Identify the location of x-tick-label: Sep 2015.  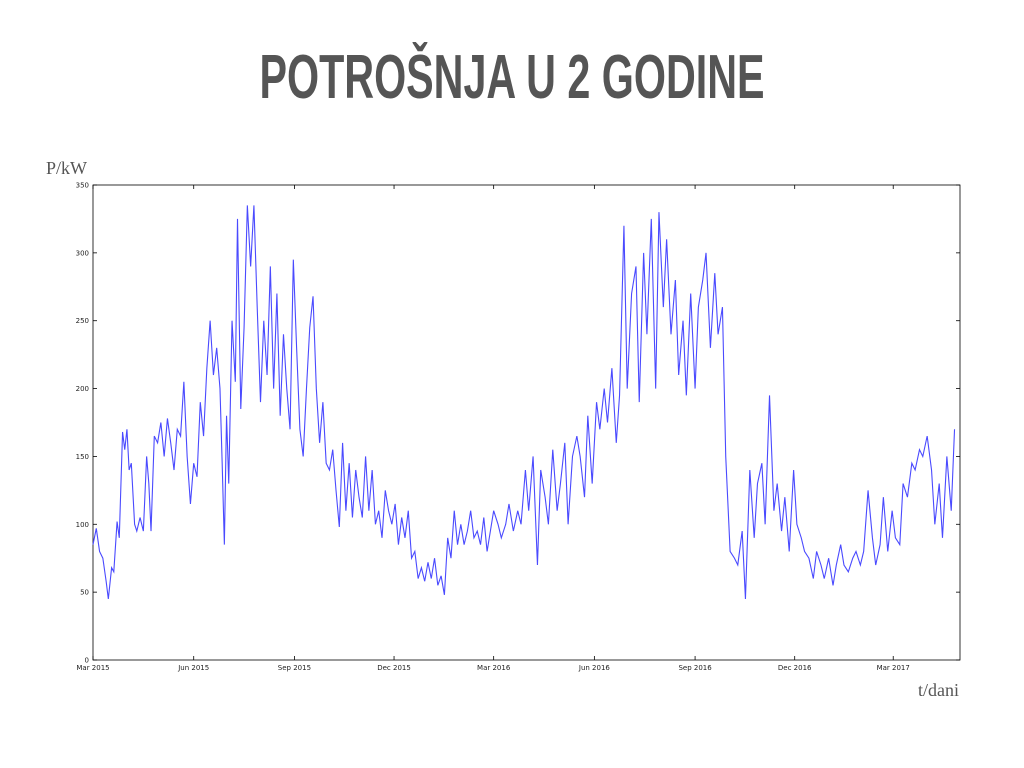
(294, 668).